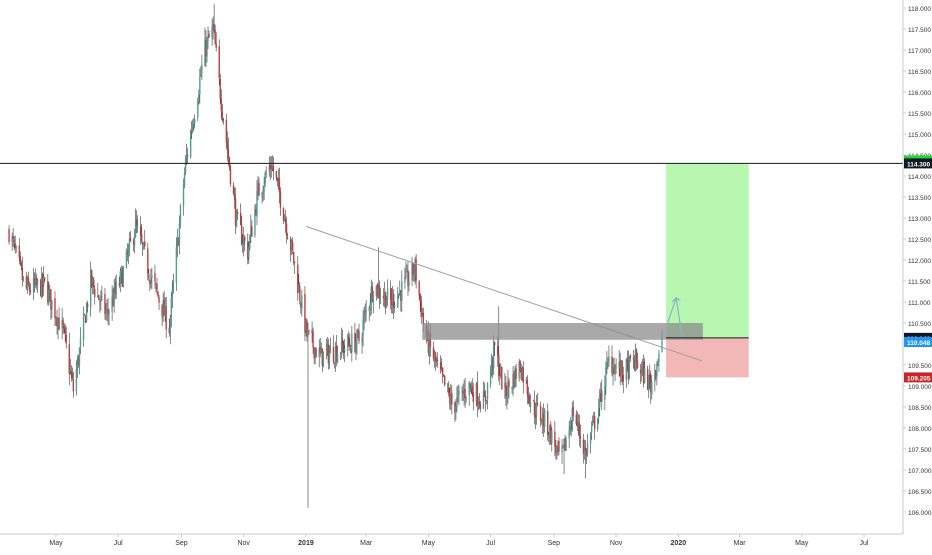 The image size is (932, 555). What do you see at coordinates (920, 471) in the screenshot?
I see `price-tick-label: 107.000` at bounding box center [920, 471].